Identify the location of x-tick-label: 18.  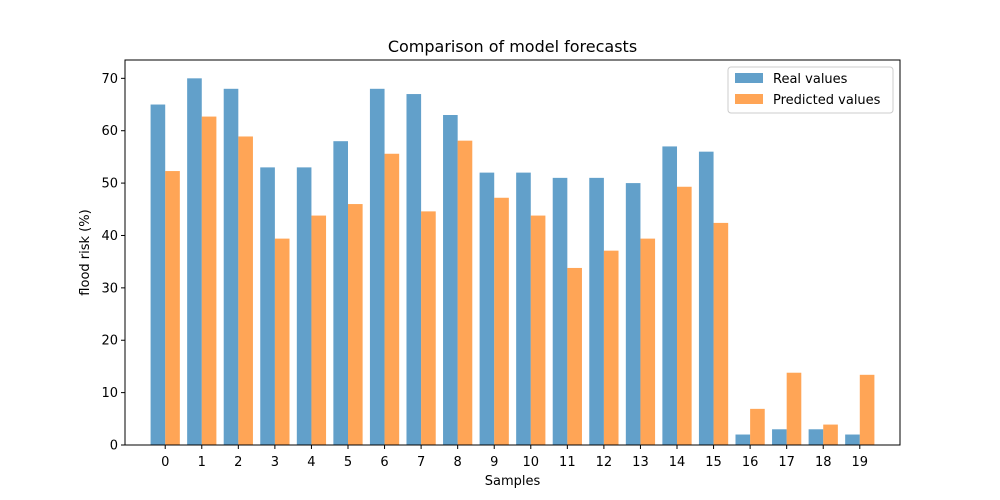
(823, 462).